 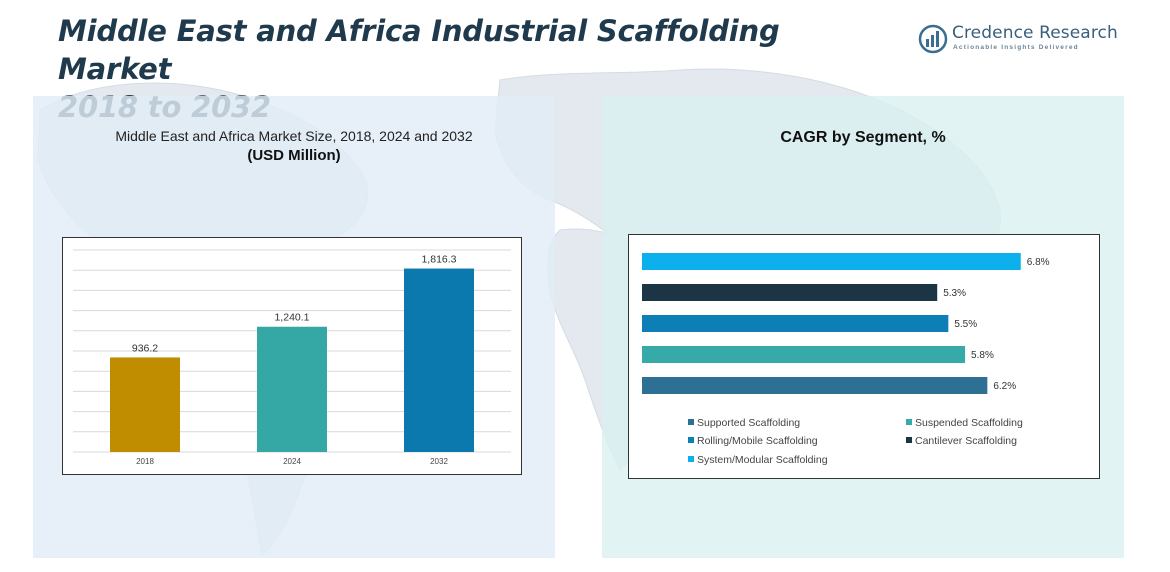 I want to click on bar-cantilever-scaffolding, so click(x=790, y=292).